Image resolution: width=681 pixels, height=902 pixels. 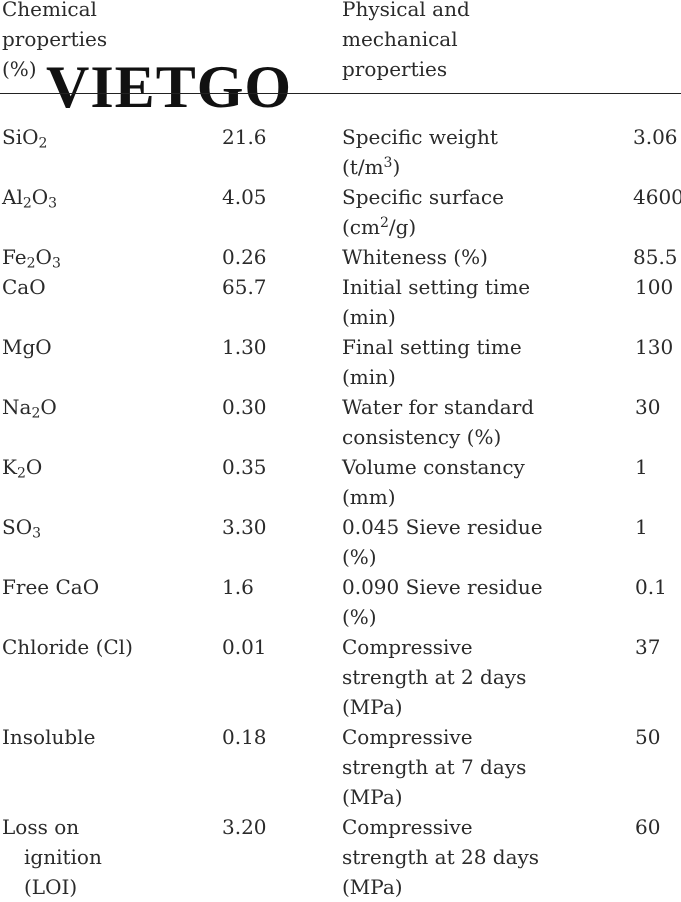 What do you see at coordinates (244, 137) in the screenshot?
I see `chemical-property-value: 21.6` at bounding box center [244, 137].